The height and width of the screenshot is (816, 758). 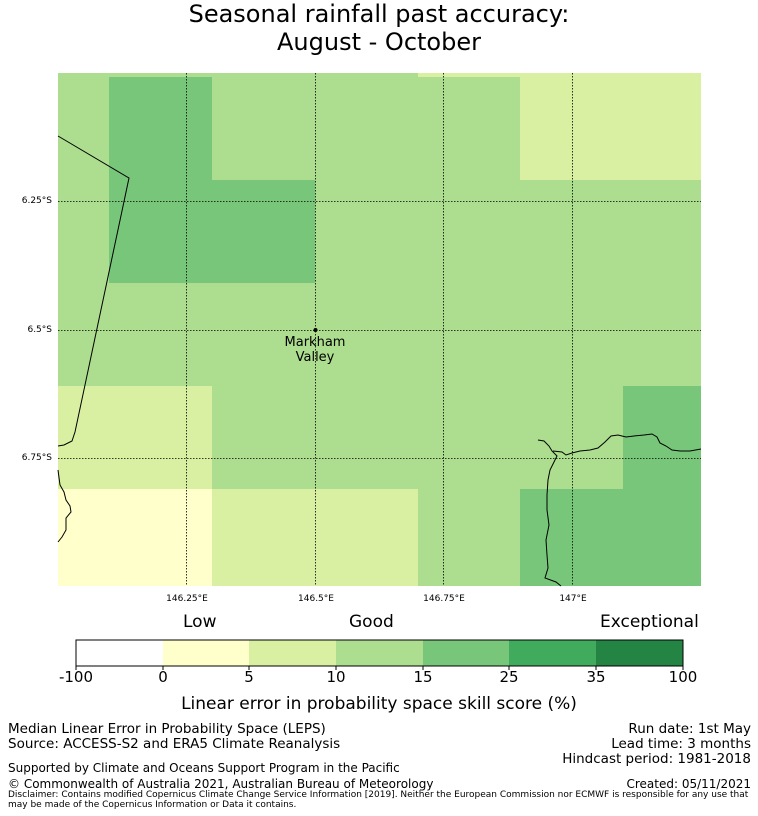 What do you see at coordinates (656, 759) in the screenshot?
I see `footer-hindcast: Hindcast period: 1981-2018` at bounding box center [656, 759].